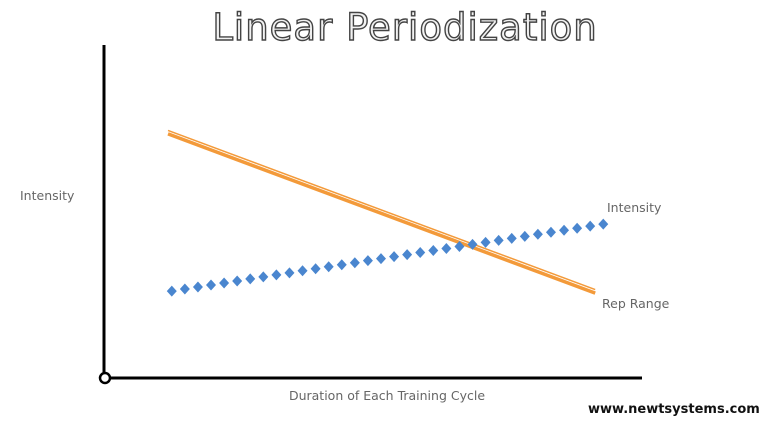 Image resolution: width=768 pixels, height=424 pixels. What do you see at coordinates (634, 207) in the screenshot?
I see `series-label-intensity: Intensity` at bounding box center [634, 207].